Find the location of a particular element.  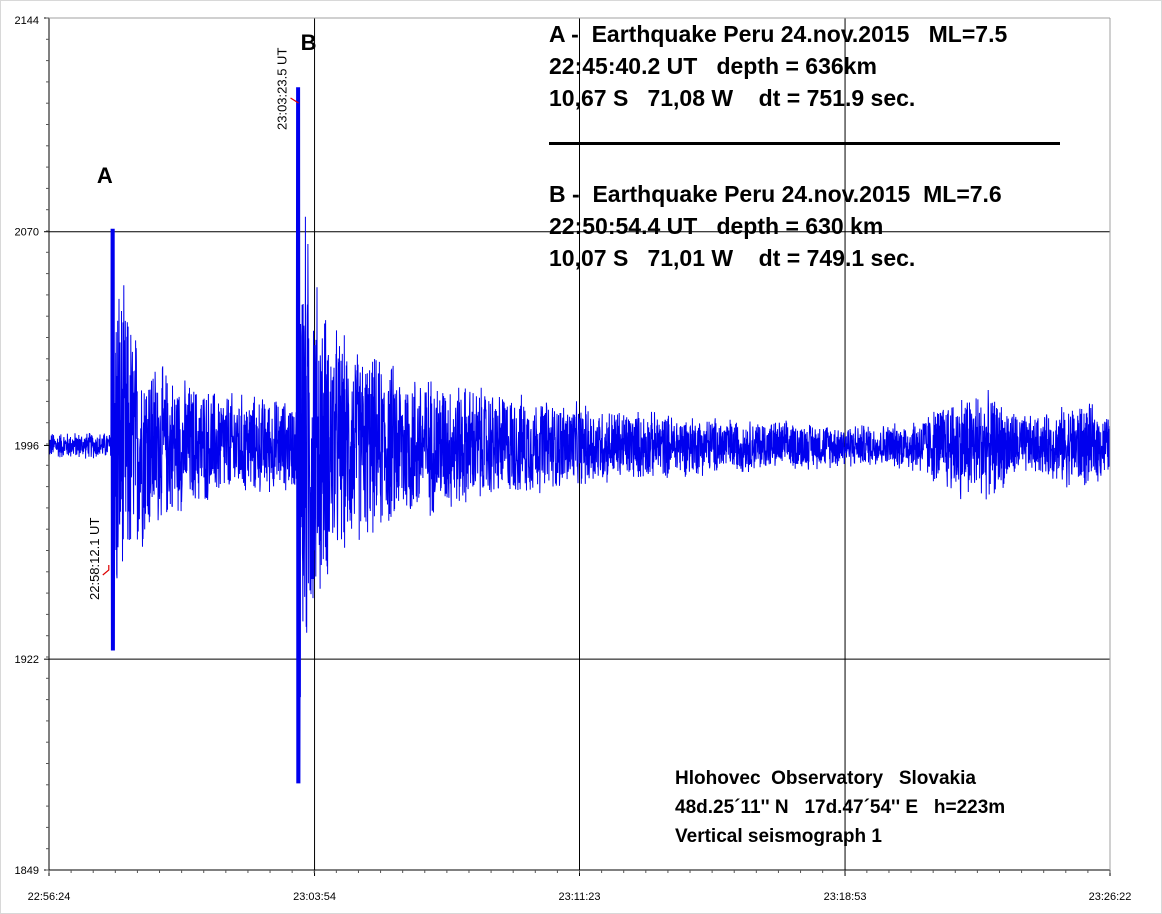

x-tick-label: 23:26:22 is located at coordinates (1110, 897).